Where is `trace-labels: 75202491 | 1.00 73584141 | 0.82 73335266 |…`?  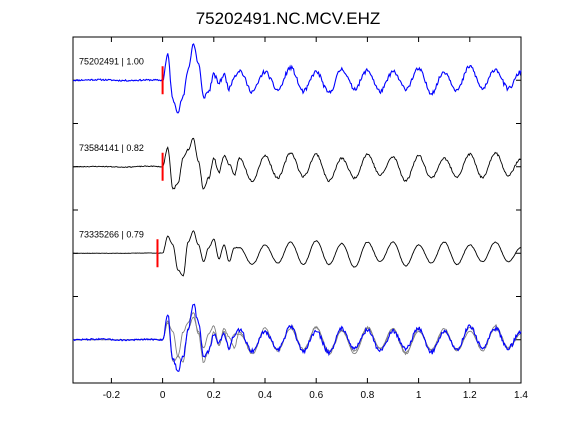 trace-labels: 75202491 | 1.00 73584141 | 0.82 73335266 |… is located at coordinates (111, 147).